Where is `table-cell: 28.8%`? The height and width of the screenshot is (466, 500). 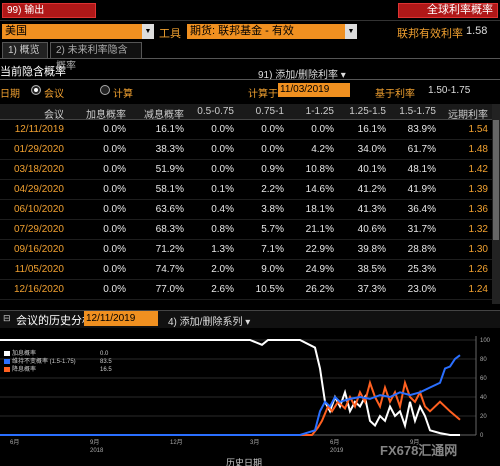
table-cell: 28.8% is located at coordinates (421, 249).